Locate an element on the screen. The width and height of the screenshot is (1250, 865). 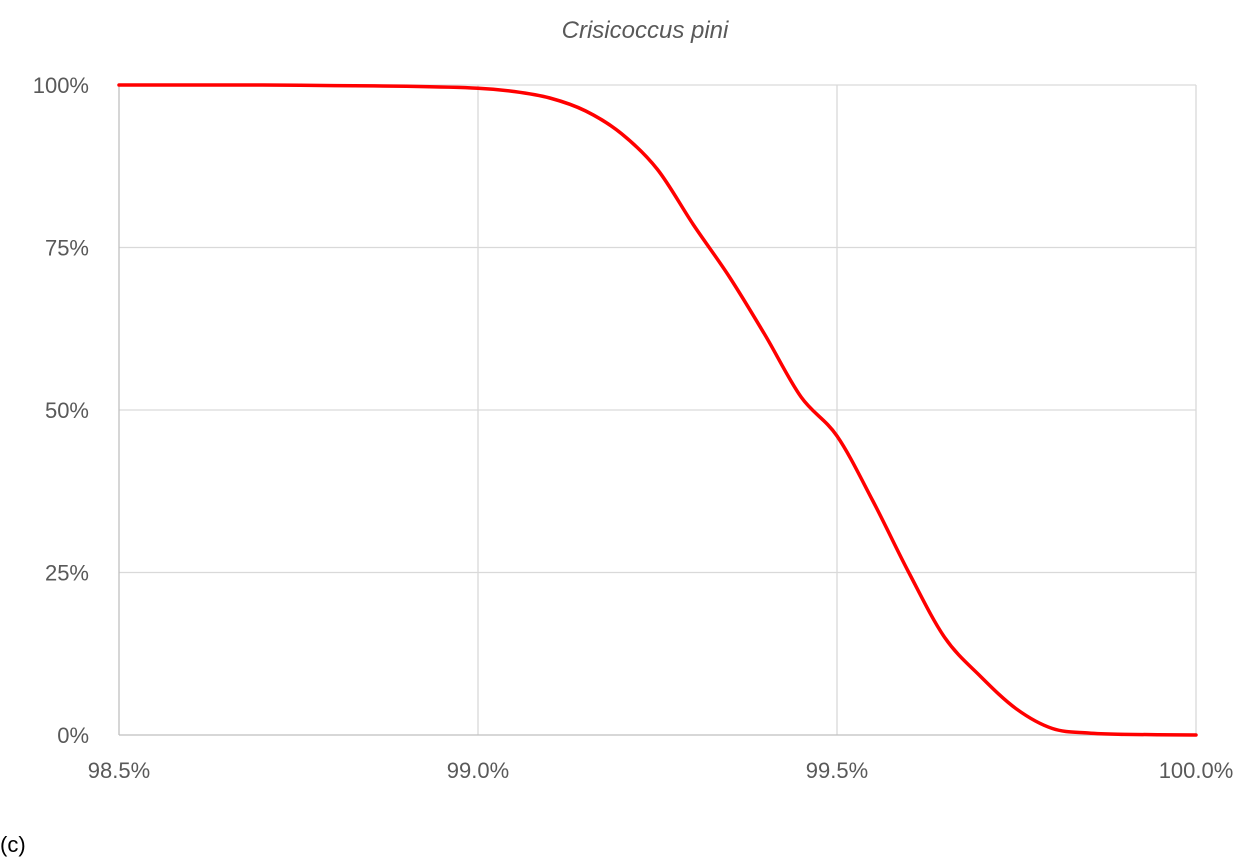
y-tick-label: 50% is located at coordinates (67, 410).